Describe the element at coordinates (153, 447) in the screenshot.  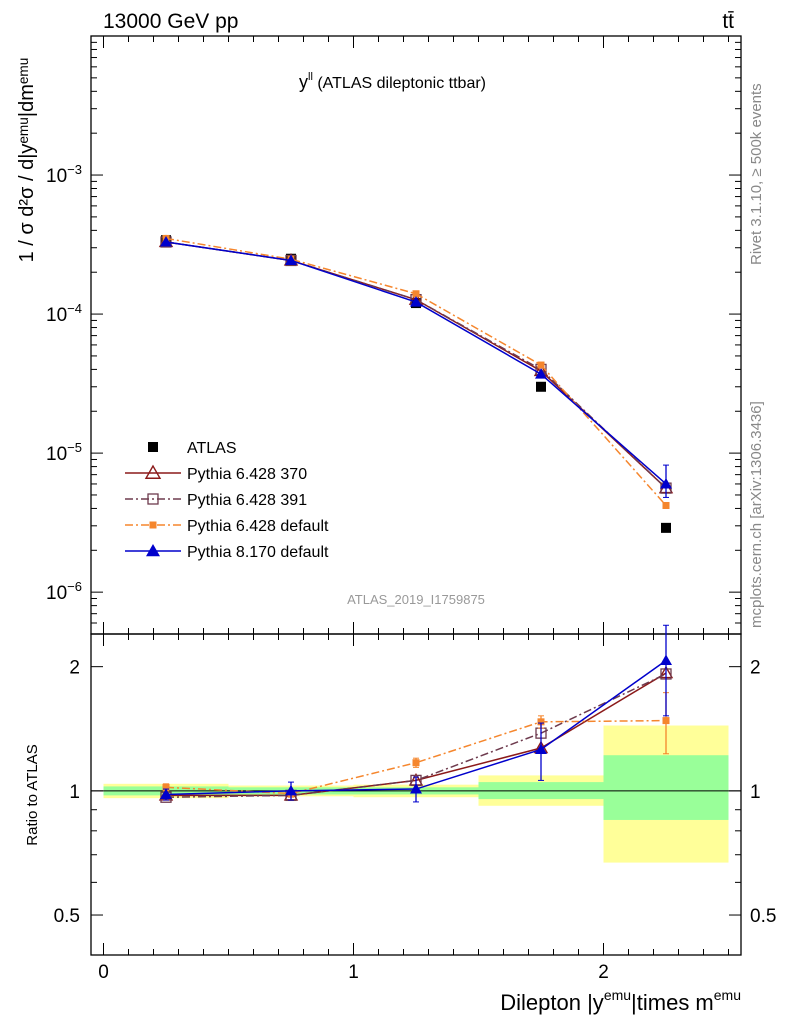
I see `legend-marker-atlas` at that location.